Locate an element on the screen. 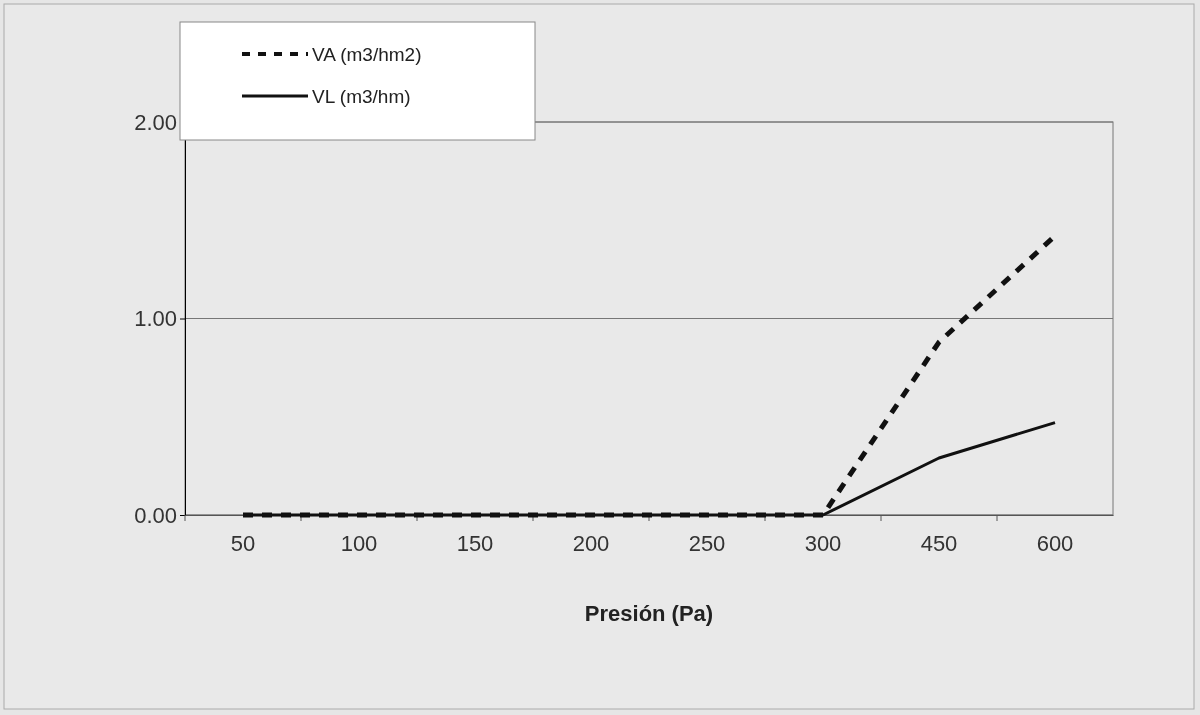  x-tick-label: 250 is located at coordinates (707, 543).